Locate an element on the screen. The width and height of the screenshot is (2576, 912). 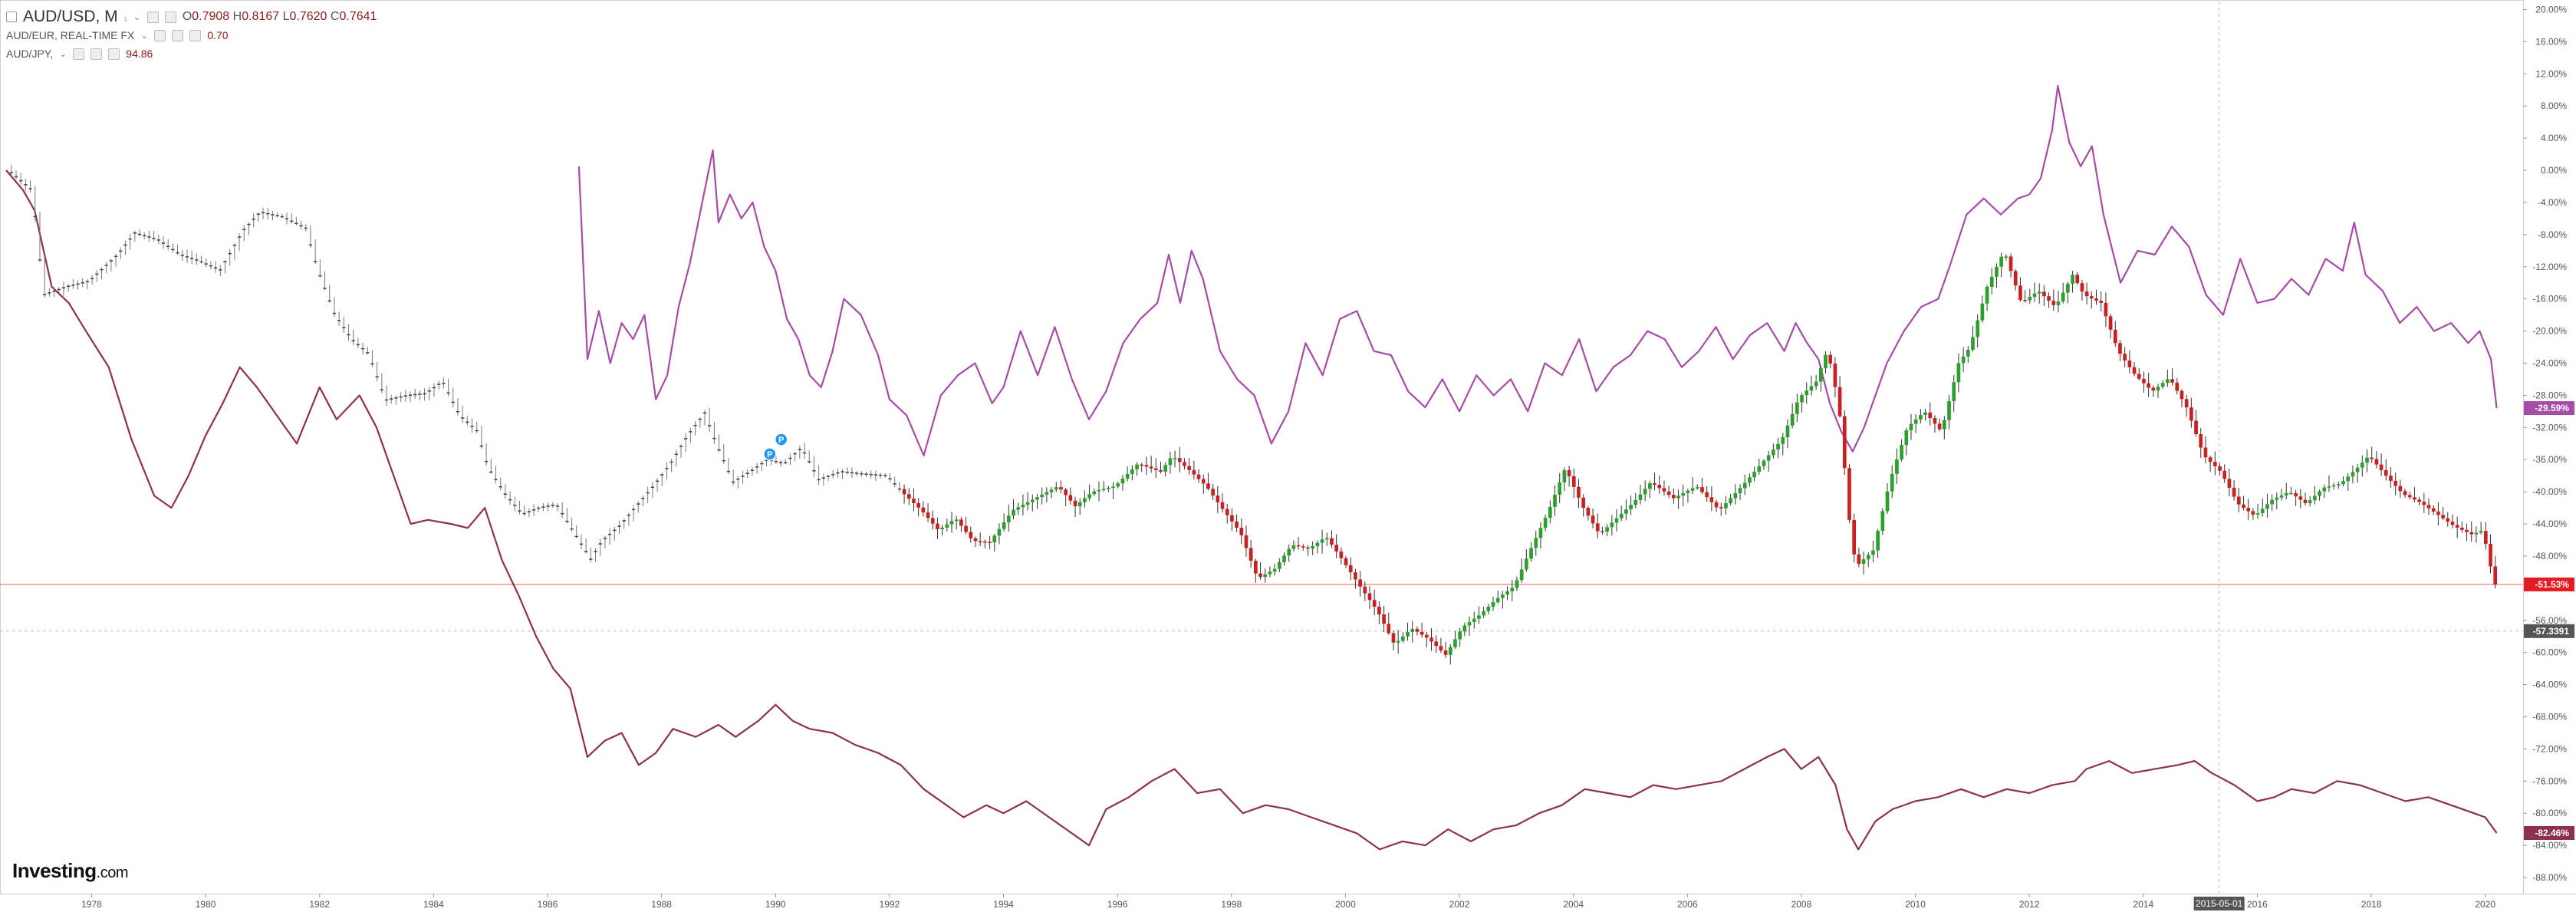
y-tick-label: -8.00% is located at coordinates (2552, 234).